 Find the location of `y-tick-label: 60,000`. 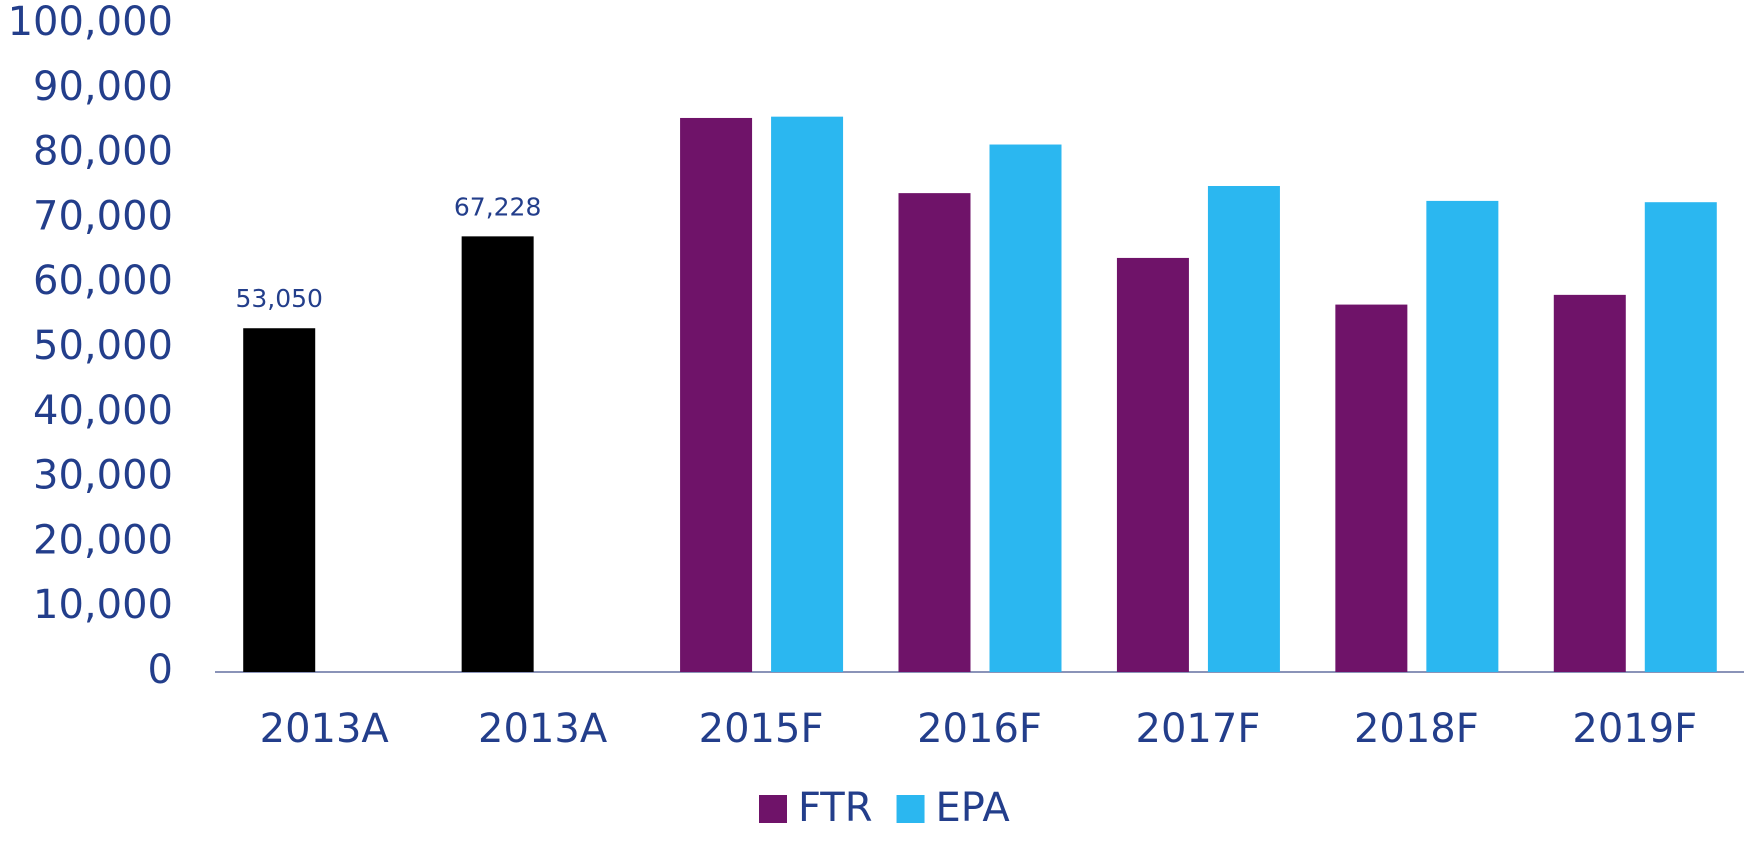

y-tick-label: 60,000 is located at coordinates (103, 281).